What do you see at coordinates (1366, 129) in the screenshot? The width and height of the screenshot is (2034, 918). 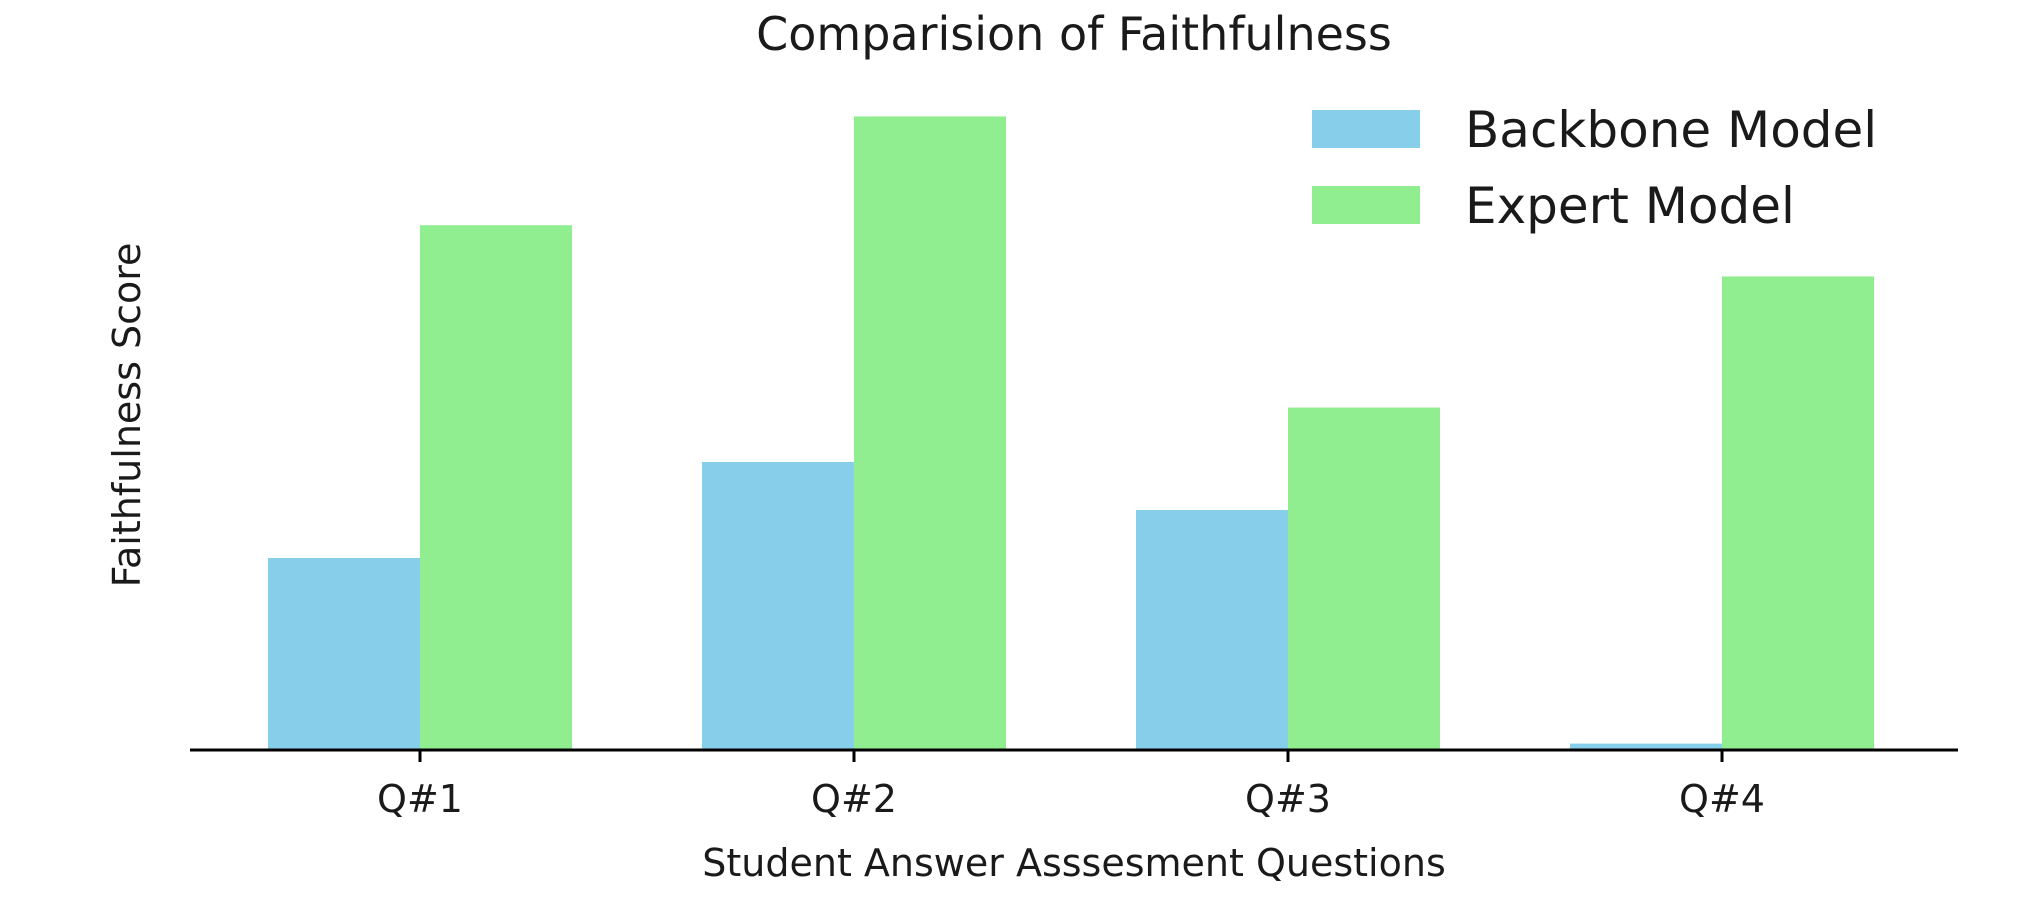 I see `legend-swatch-backbone` at bounding box center [1366, 129].